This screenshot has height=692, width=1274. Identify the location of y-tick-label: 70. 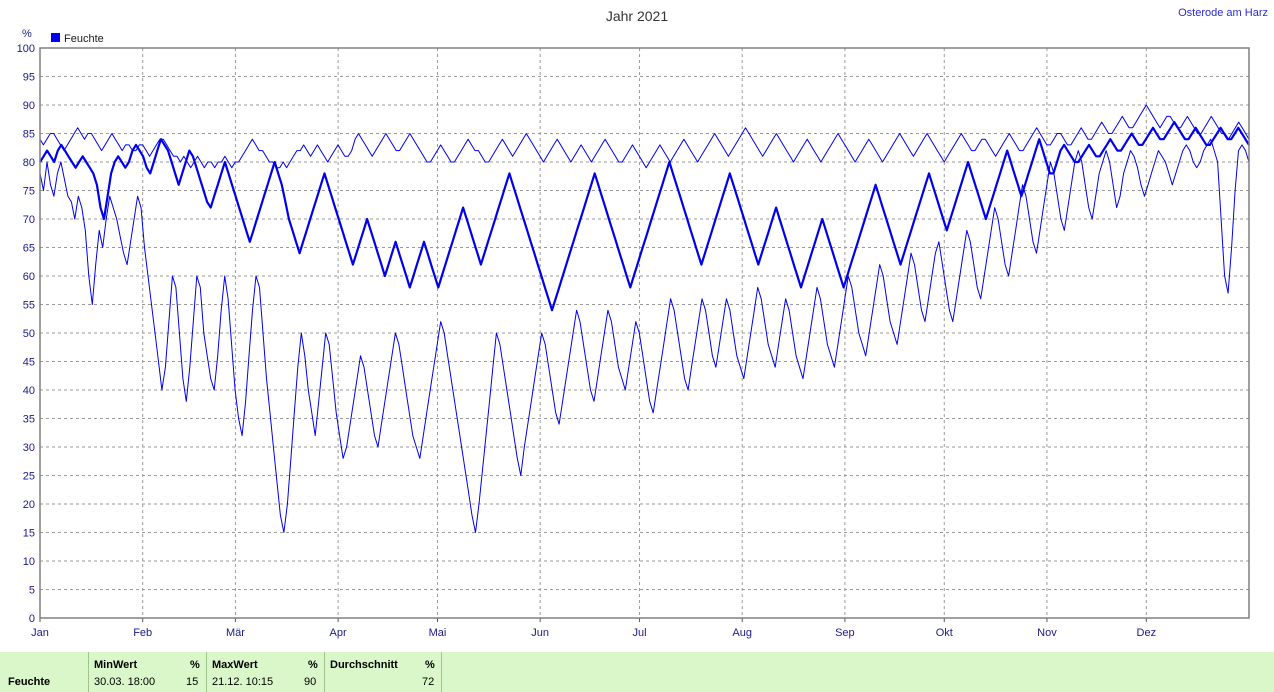
(29, 220).